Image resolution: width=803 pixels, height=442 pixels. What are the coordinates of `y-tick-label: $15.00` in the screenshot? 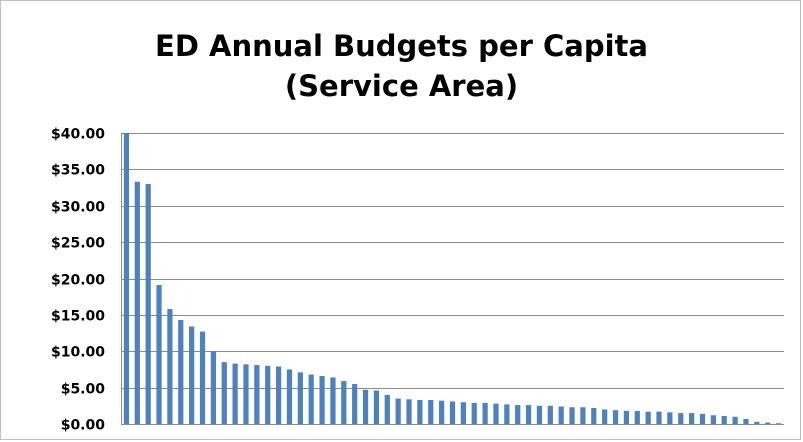 It's located at (78, 317).